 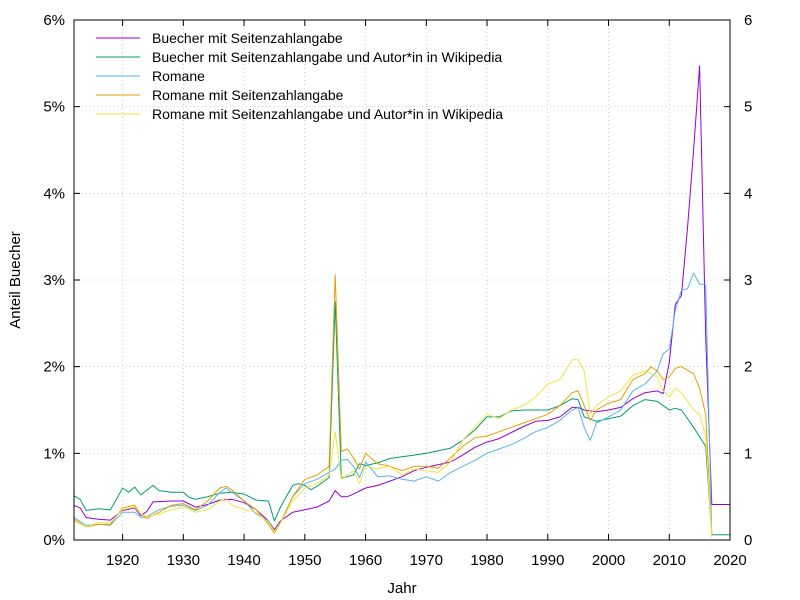 I want to click on y-tick-label-left: 1%, so click(x=54, y=453).